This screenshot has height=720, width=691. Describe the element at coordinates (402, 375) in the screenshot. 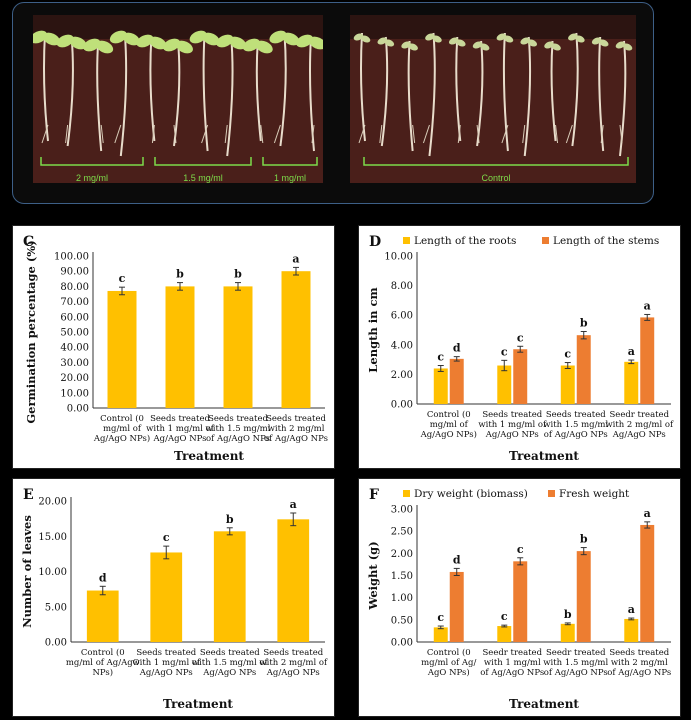

I see `y-tick-label: 2.00` at that location.